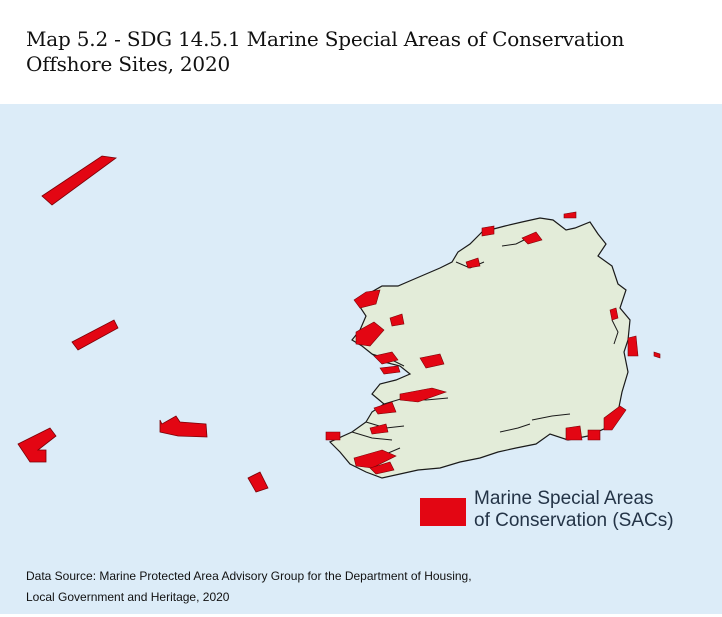  What do you see at coordinates (386, 358) in the screenshot?
I see `sac-connemara` at bounding box center [386, 358].